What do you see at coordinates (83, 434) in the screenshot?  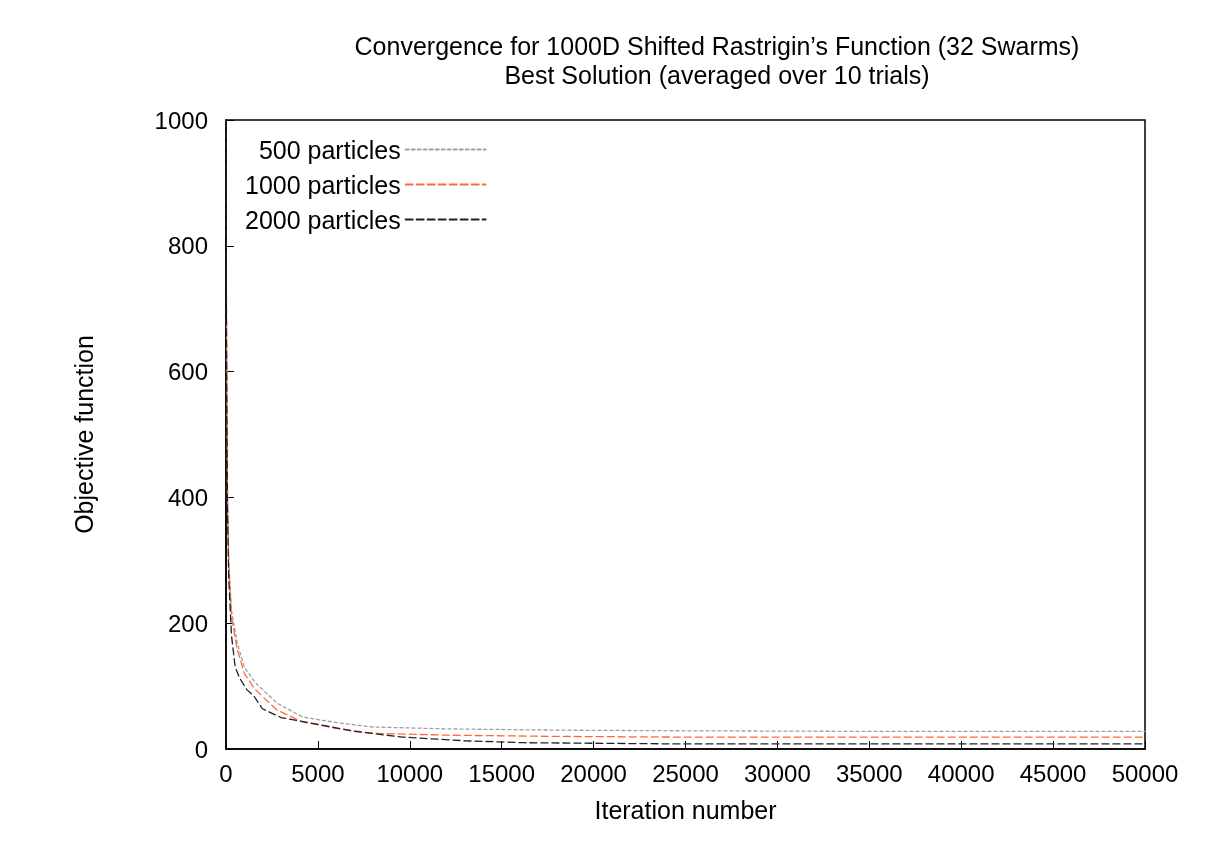 I see `y-axis-title: Objective function` at bounding box center [83, 434].